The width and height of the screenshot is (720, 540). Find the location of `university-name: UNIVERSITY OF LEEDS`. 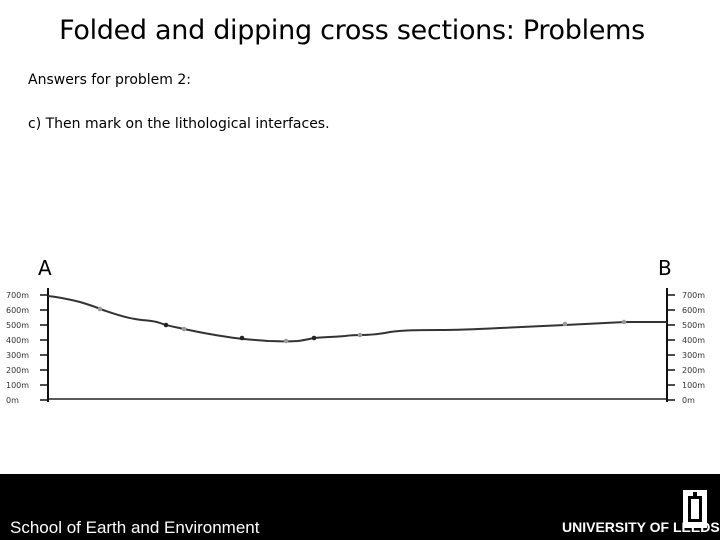

university-name: UNIVERSITY OF LEEDS is located at coordinates (641, 527).